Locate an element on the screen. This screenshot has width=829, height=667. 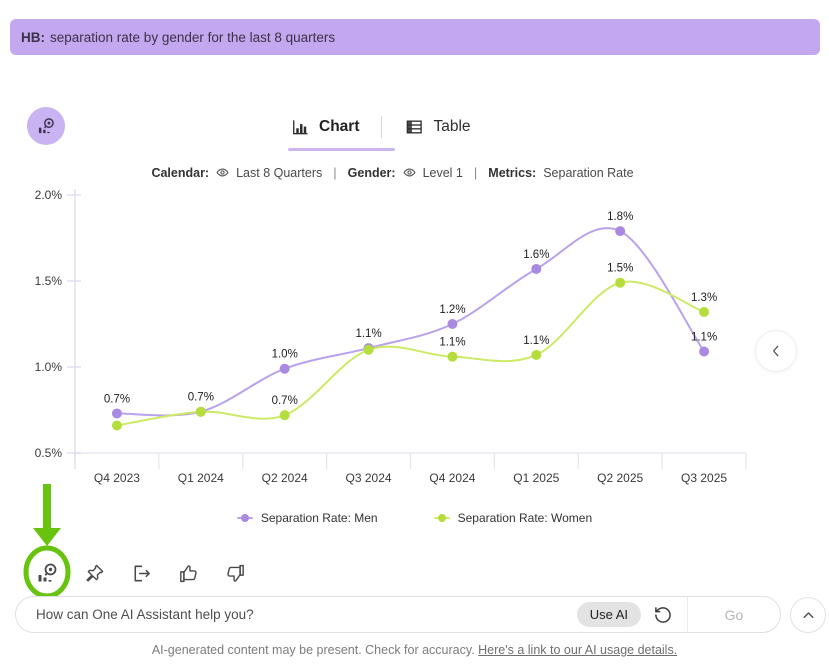
x-tick-label: Q1 2025 is located at coordinates (536, 478).